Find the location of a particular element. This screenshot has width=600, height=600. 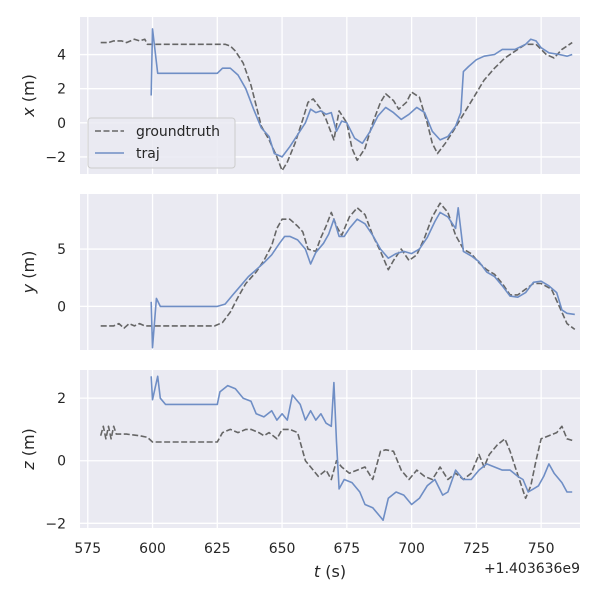

x-tick-label: 725 is located at coordinates (476, 549).